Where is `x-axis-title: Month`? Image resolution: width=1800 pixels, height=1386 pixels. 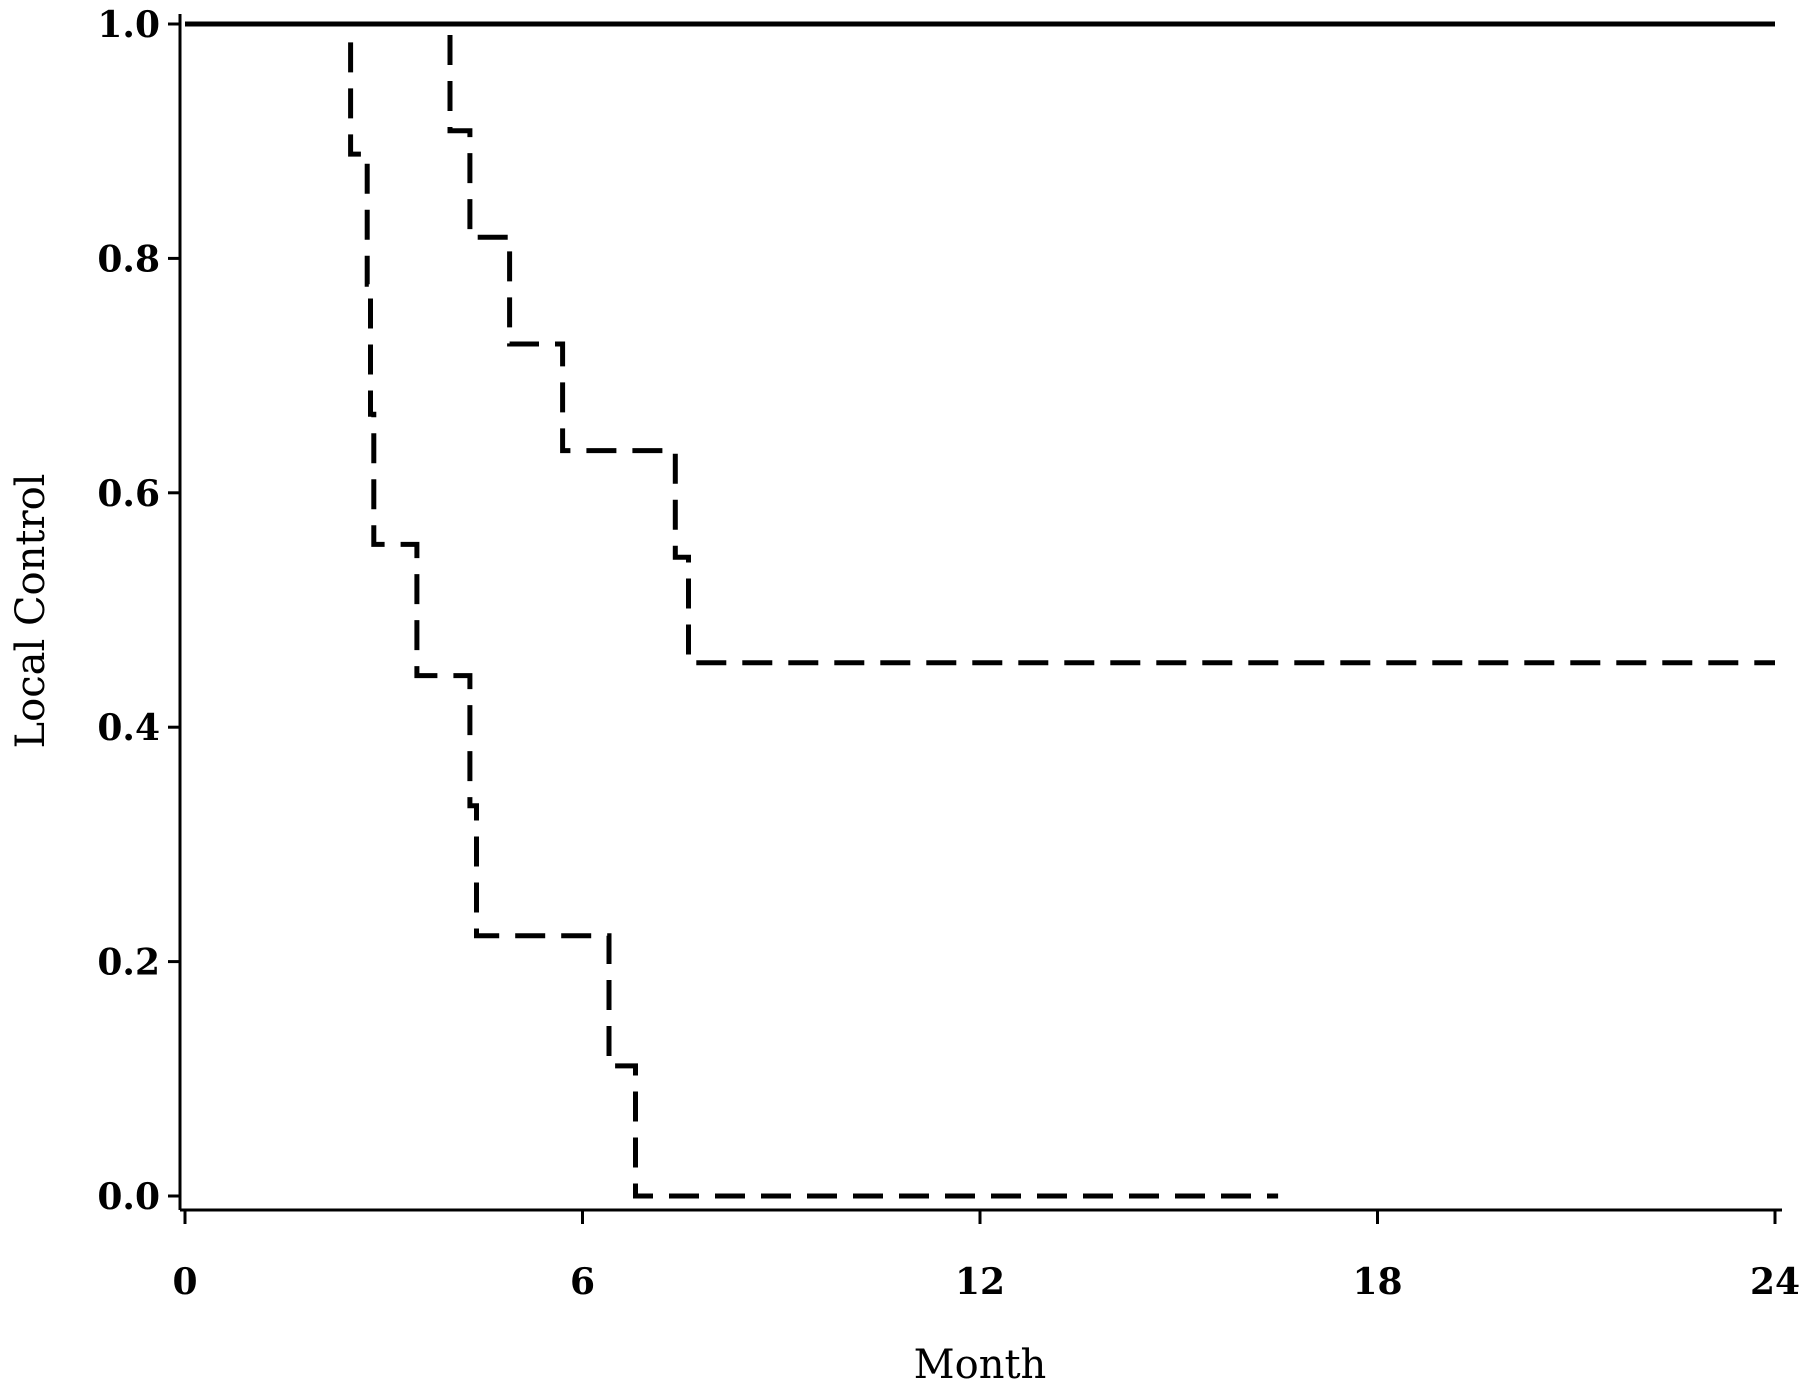
x-axis-title: Month is located at coordinates (980, 1364).